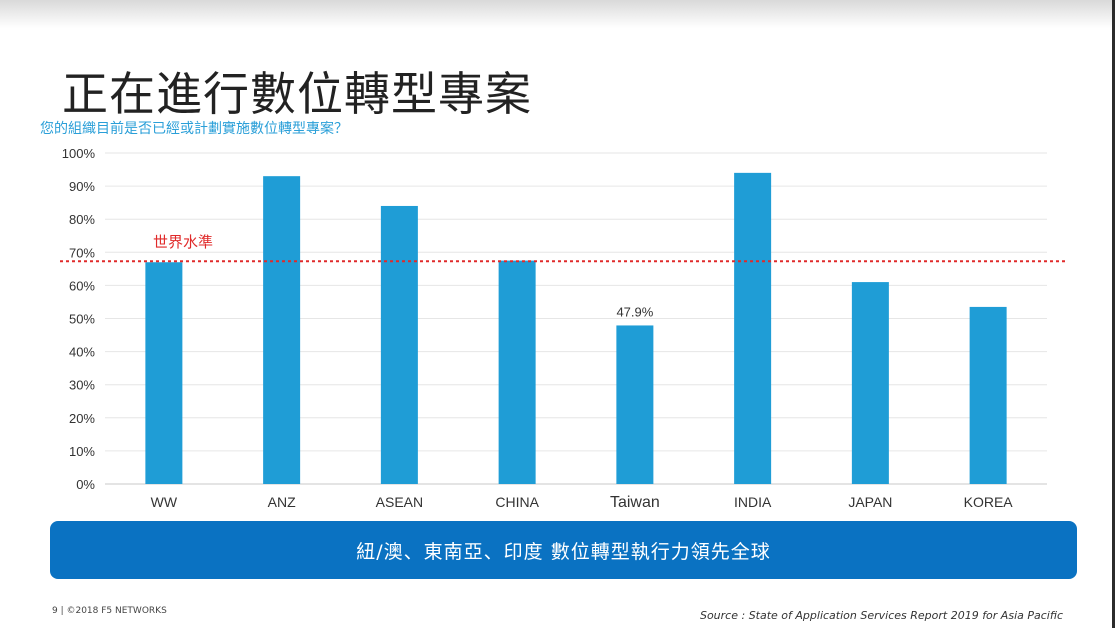  I want to click on x-tick-label: Taiwan, so click(635, 502).